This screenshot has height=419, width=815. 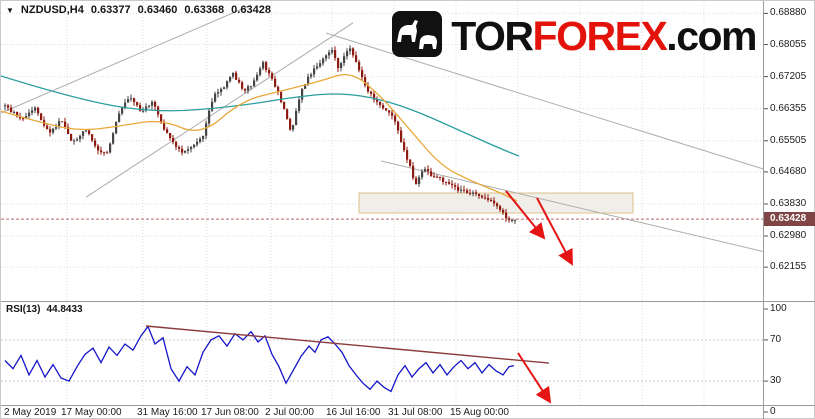 I want to click on price-tick-label: 0.68055, so click(x=788, y=44).